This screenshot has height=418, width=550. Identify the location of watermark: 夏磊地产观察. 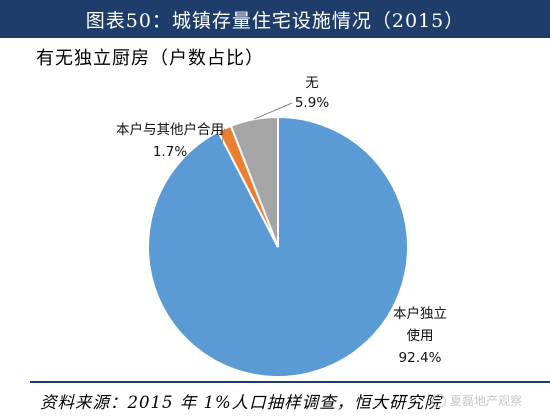
(477, 400).